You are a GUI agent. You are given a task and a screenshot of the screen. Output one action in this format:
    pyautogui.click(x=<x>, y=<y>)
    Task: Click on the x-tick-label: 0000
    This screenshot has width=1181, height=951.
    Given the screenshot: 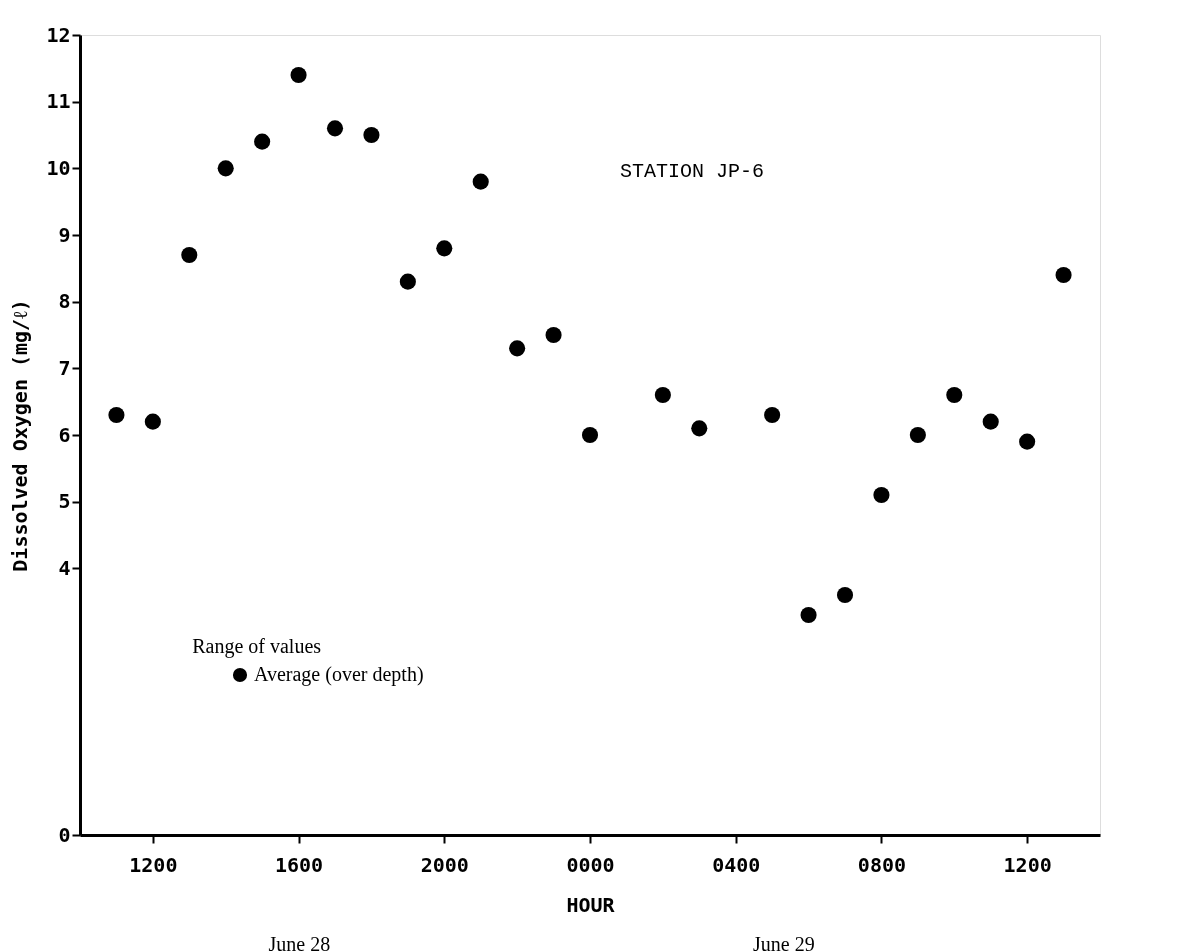 What is the action you would take?
    pyautogui.click(x=590, y=864)
    